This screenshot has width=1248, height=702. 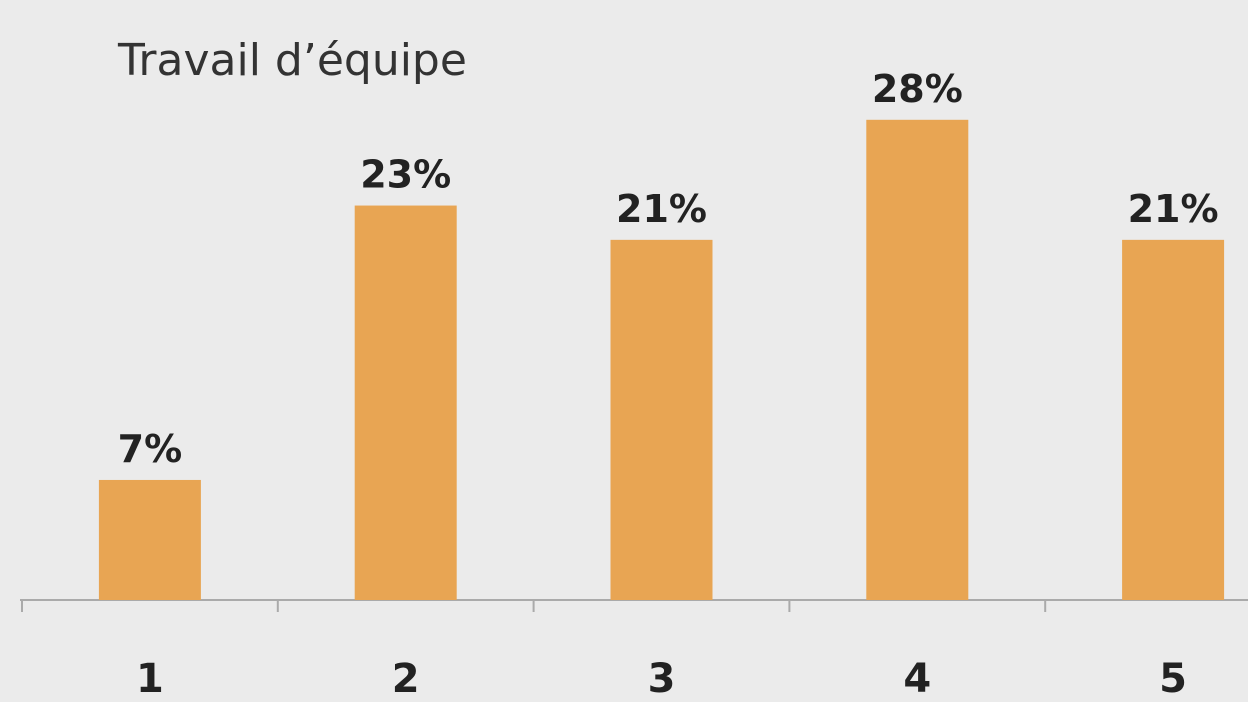 I want to click on data-label: 7%, so click(x=150, y=449).